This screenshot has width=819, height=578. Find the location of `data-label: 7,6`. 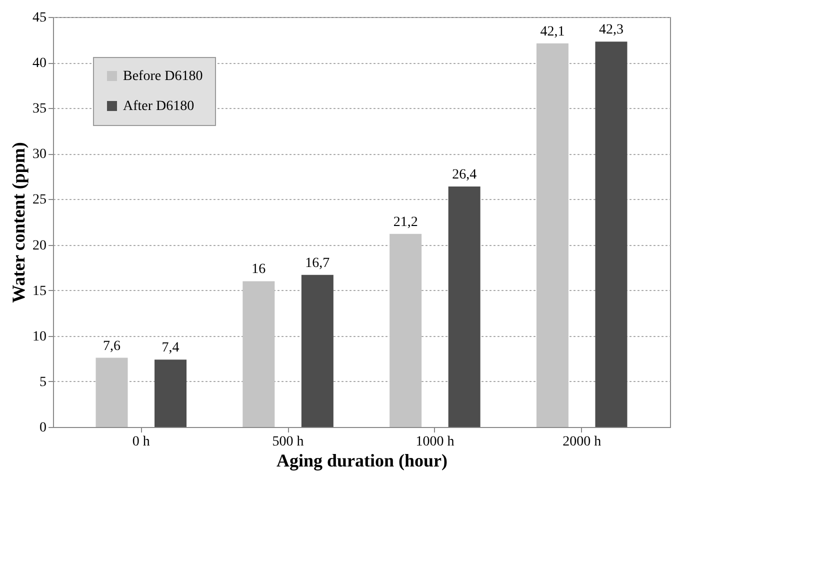

data-label: 7,6 is located at coordinates (112, 346).